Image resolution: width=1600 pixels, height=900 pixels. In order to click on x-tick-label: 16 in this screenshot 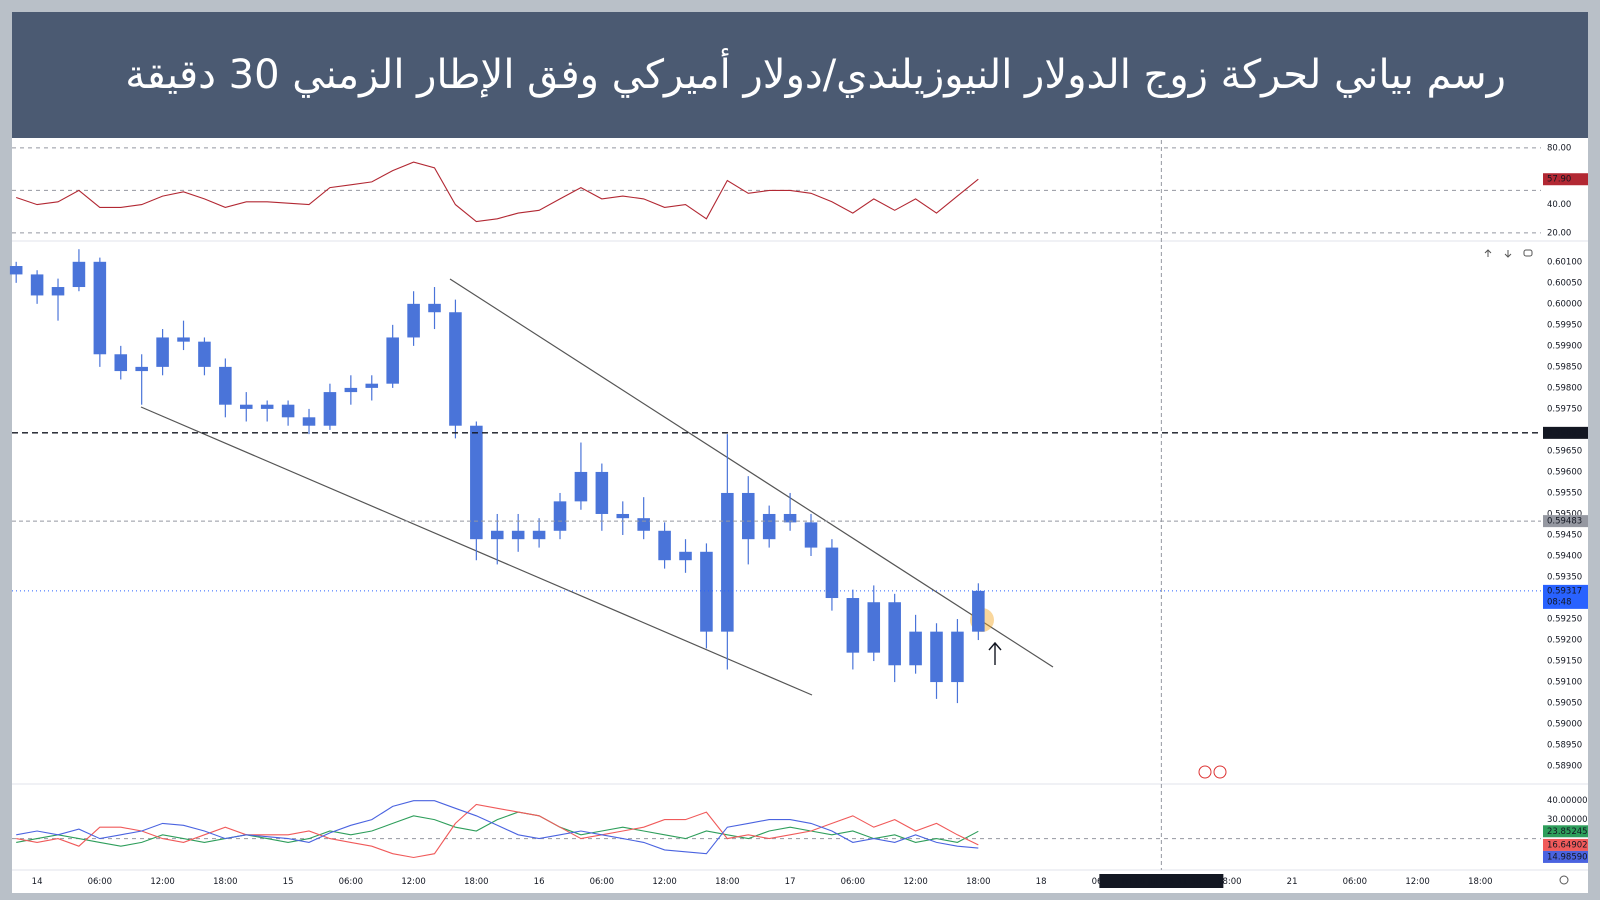, I will do `click(539, 882)`.